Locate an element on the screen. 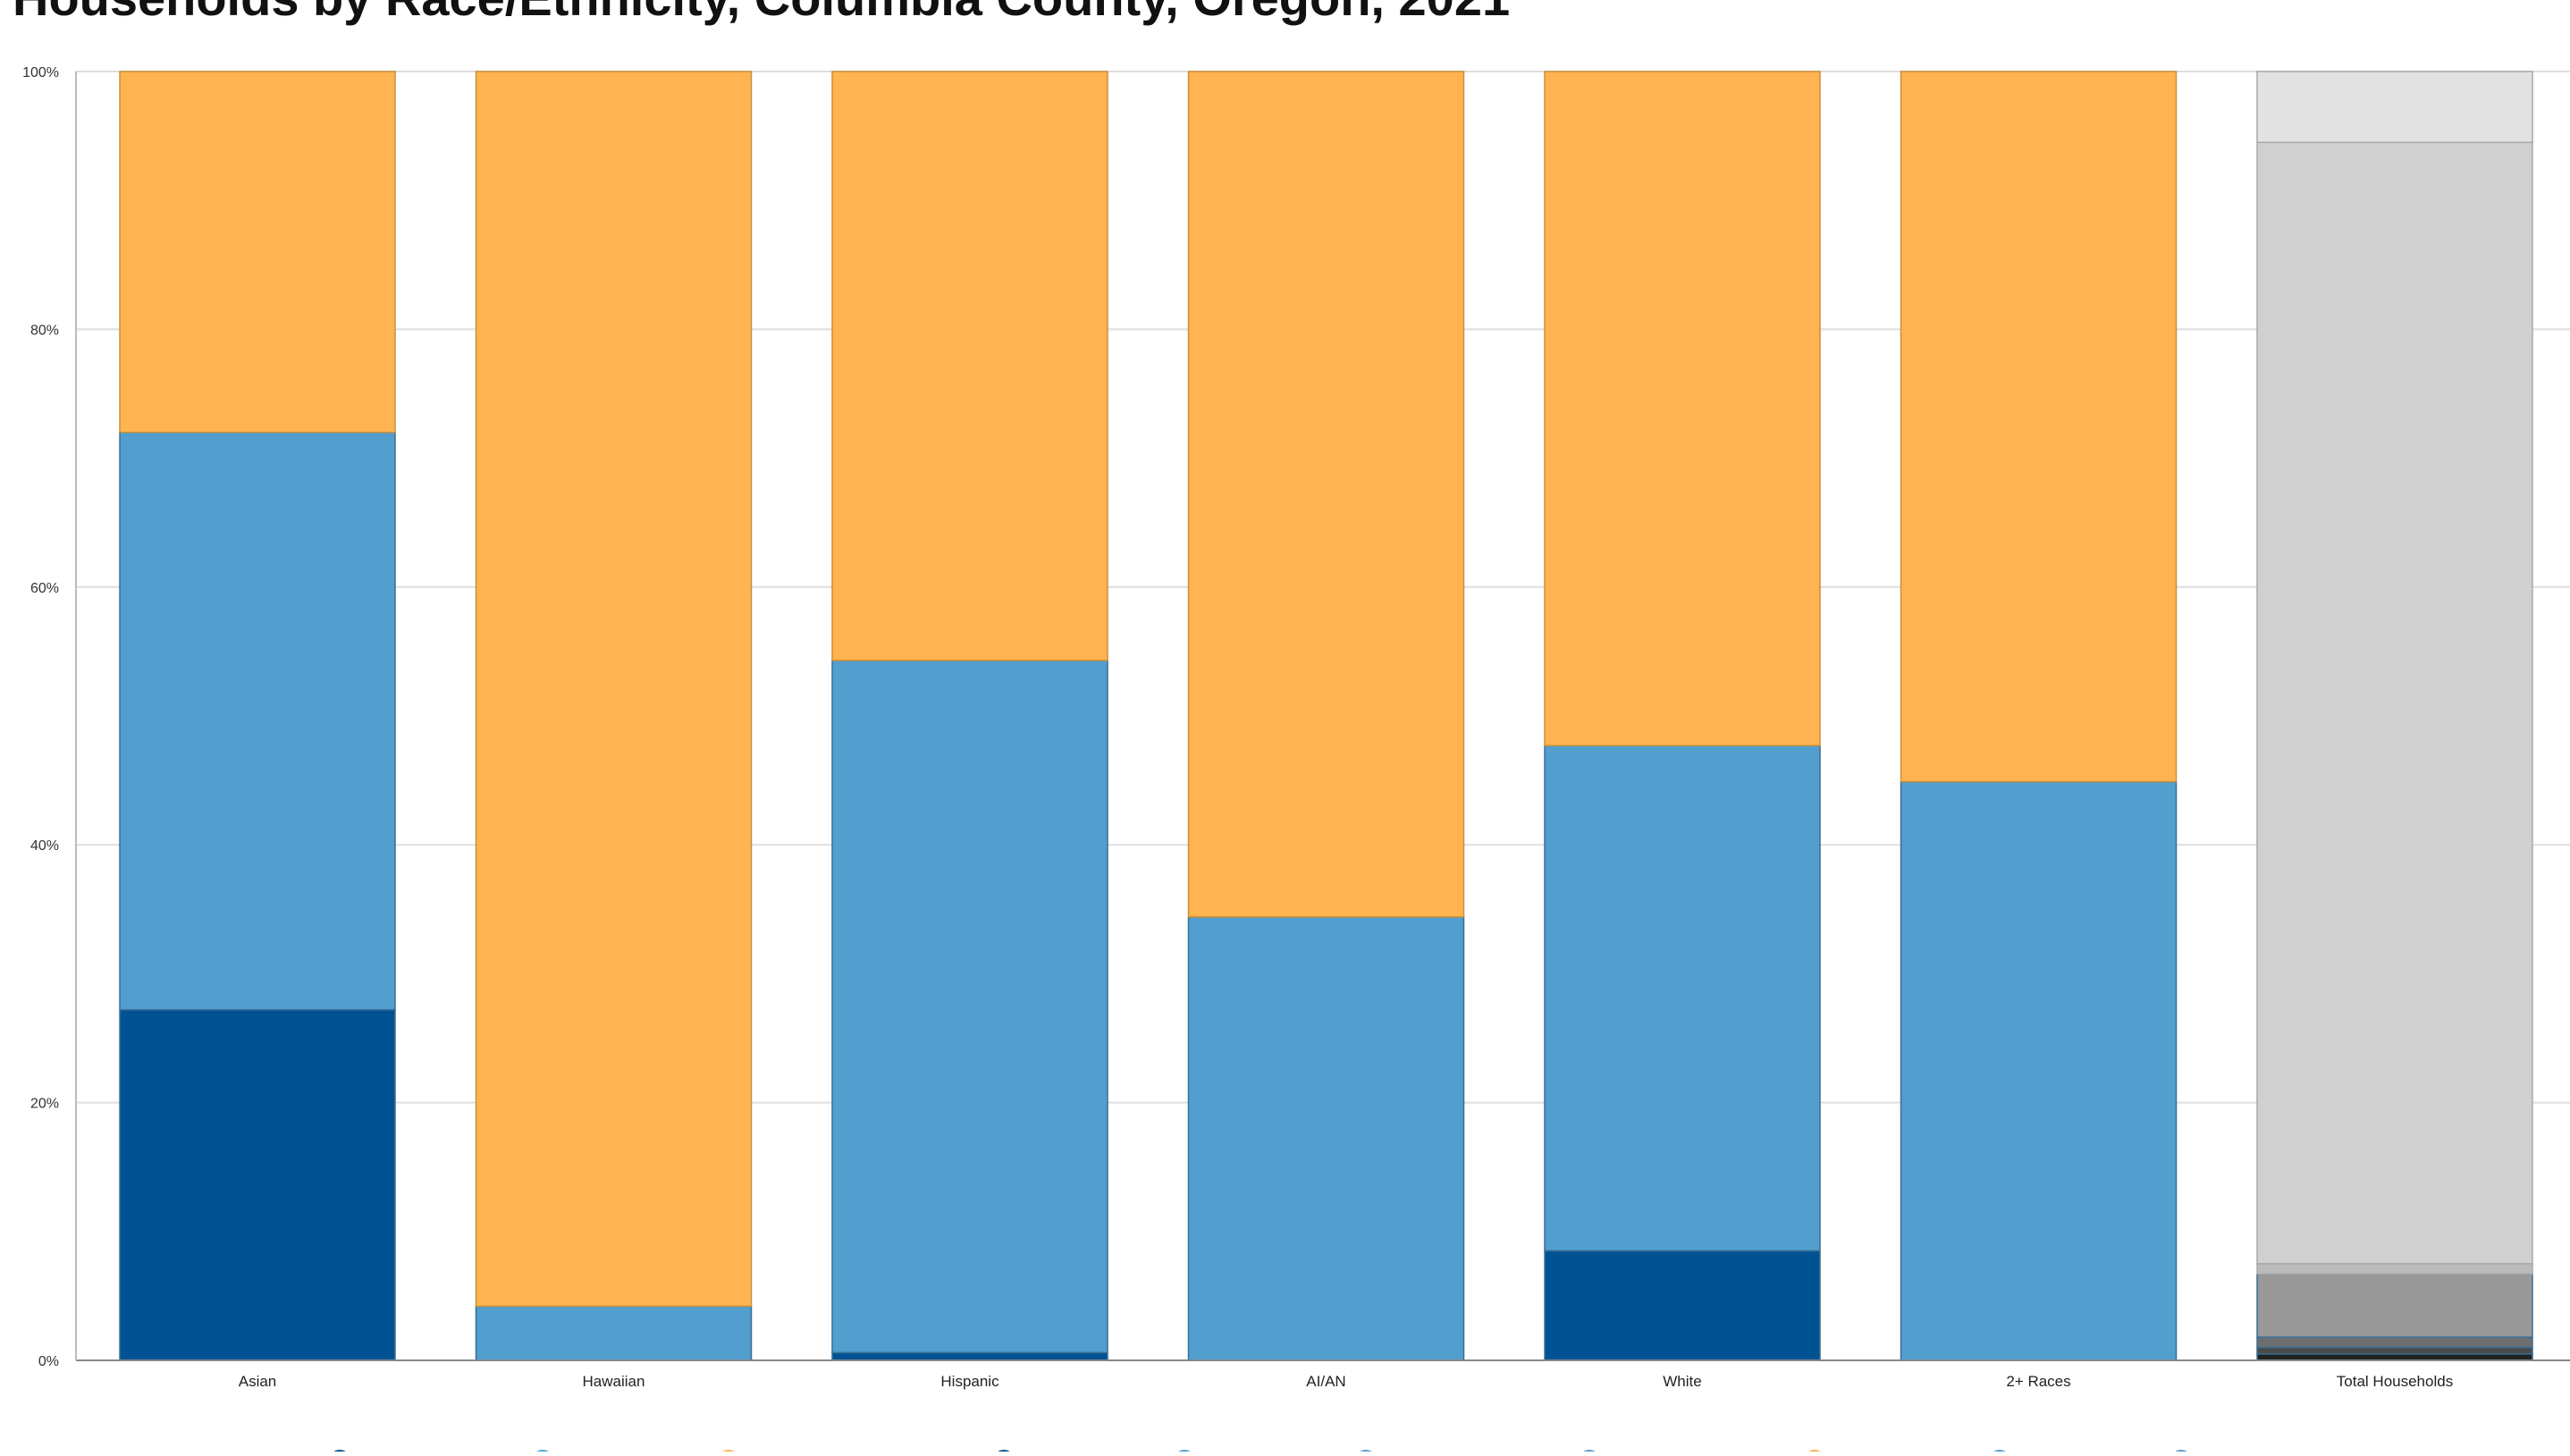 This screenshot has width=2570, height=1456. y-tick-label: 20% is located at coordinates (44, 1104).